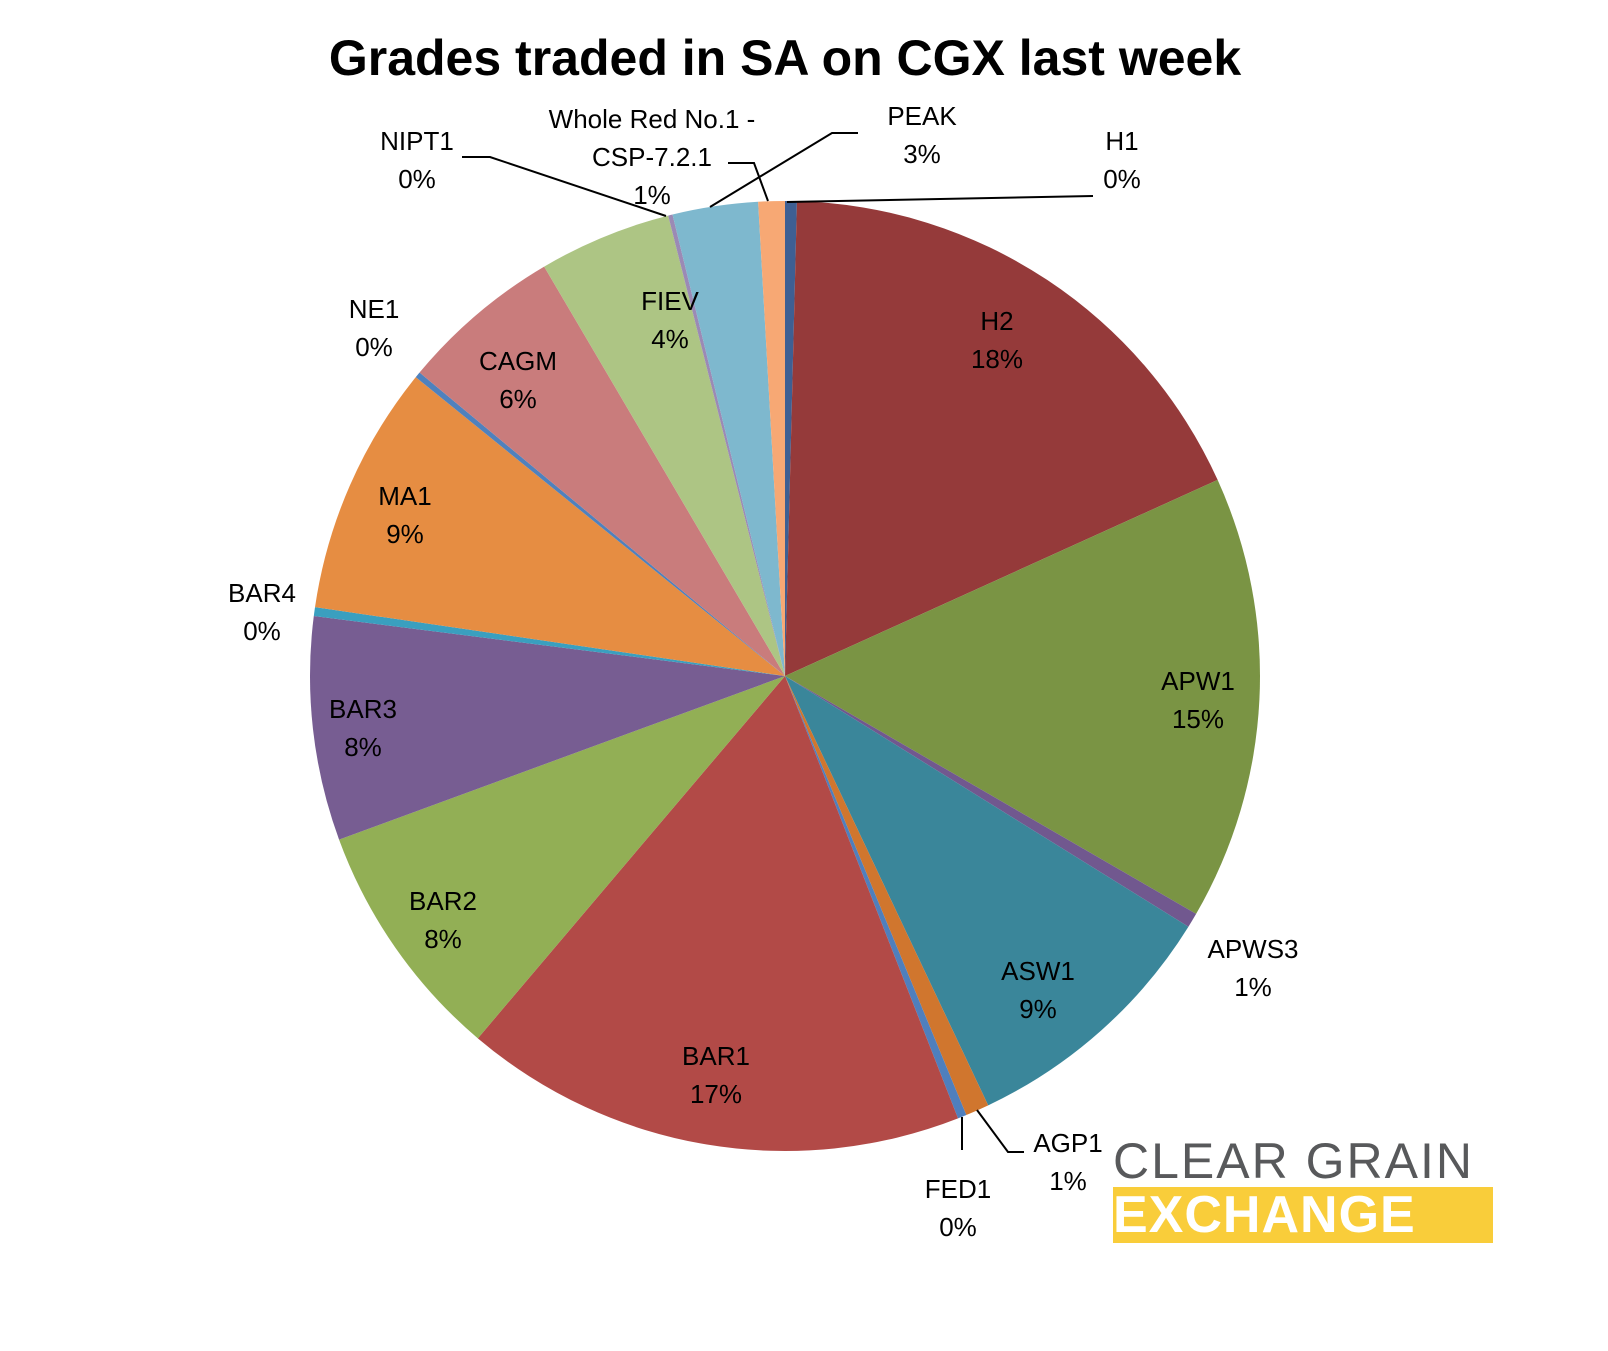 The height and width of the screenshot is (1351, 1608). Describe the element at coordinates (958, 1208) in the screenshot. I see `slice-label: FED1 0%` at that location.